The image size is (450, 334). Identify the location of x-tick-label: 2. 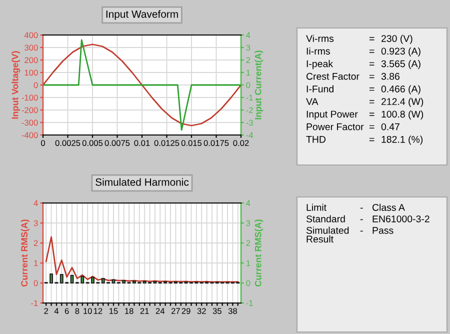
(46, 311).